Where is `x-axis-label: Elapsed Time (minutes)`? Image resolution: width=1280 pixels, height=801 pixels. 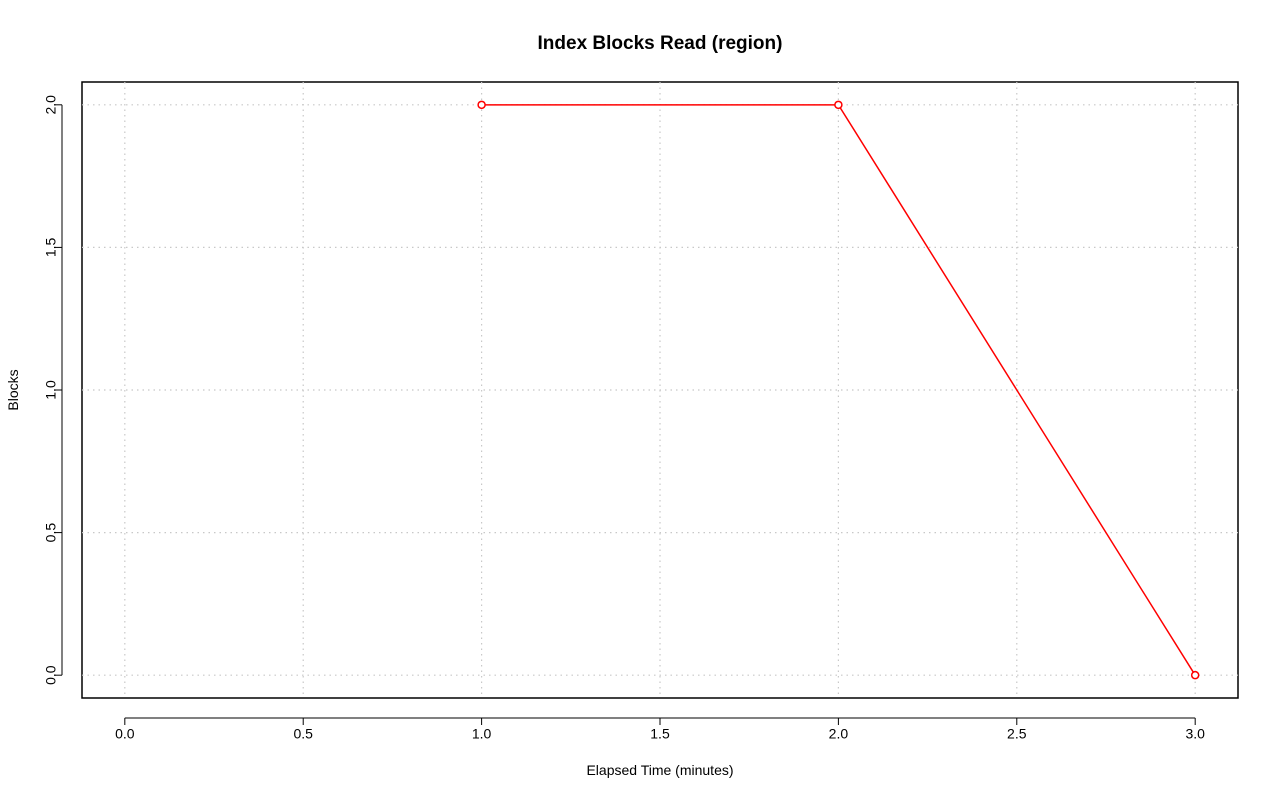
x-axis-label: Elapsed Time (minutes) is located at coordinates (659, 770).